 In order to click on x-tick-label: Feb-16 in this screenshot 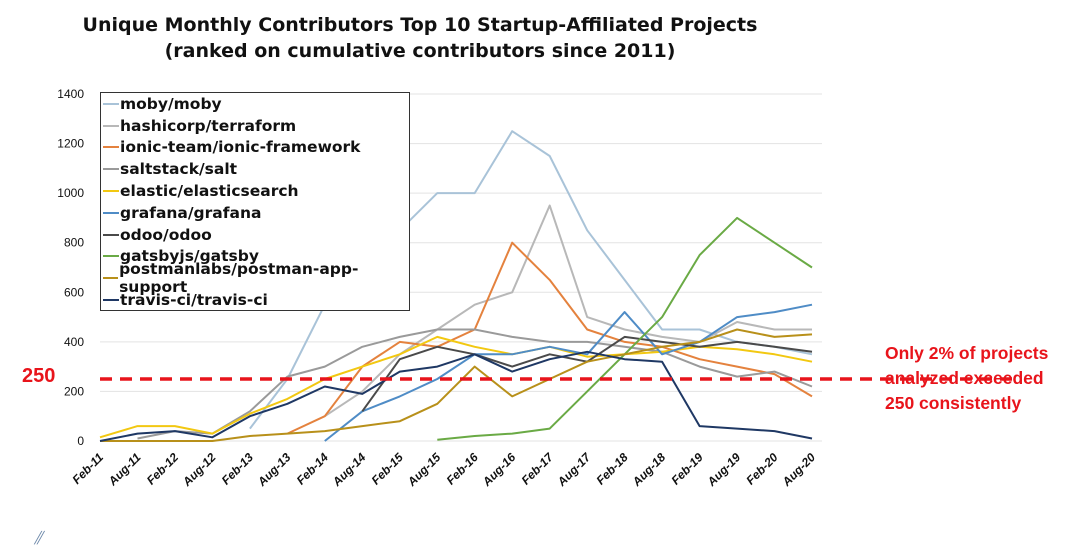, I will do `click(462, 468)`.